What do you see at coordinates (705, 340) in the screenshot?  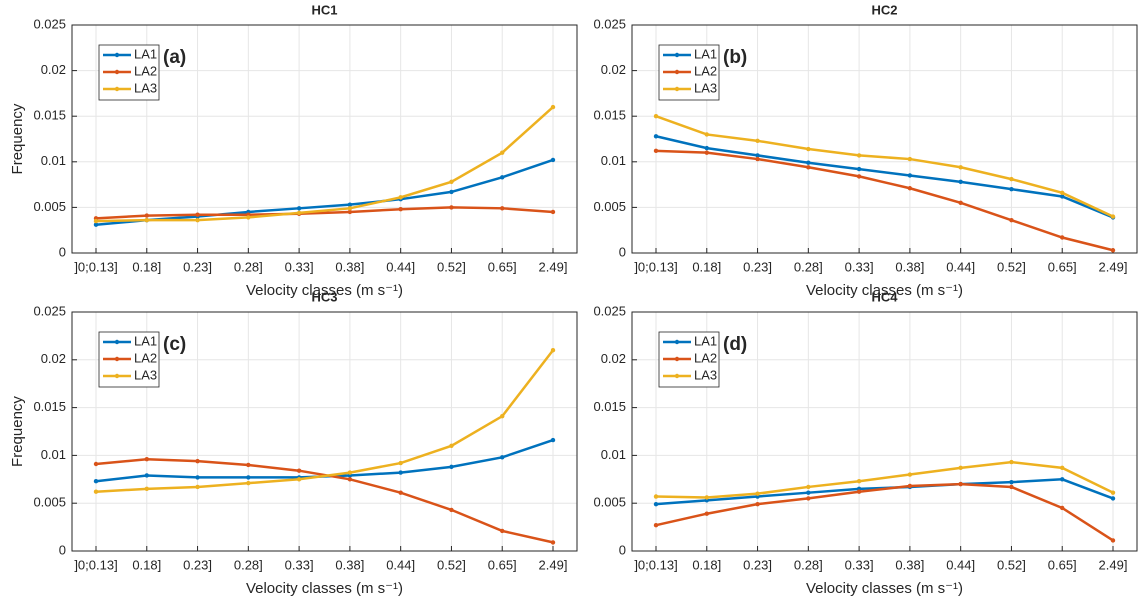 I see `legend-label: LA1` at bounding box center [705, 340].